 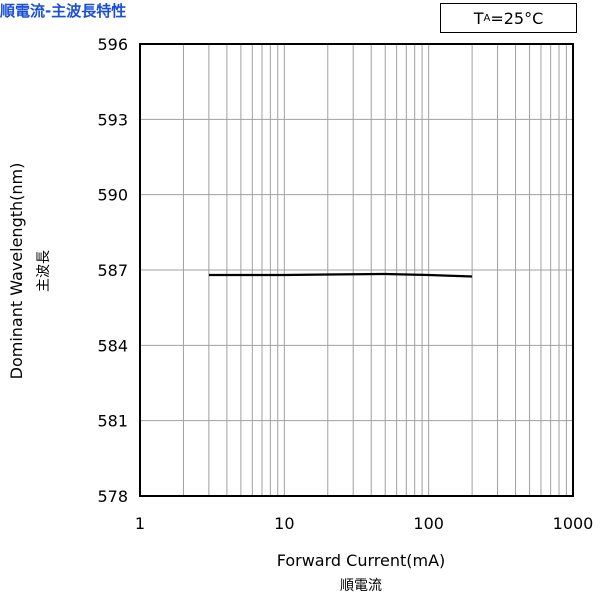 I want to click on y-tick-labels: 578 581 584 587 590 593 596, so click(x=112, y=270).